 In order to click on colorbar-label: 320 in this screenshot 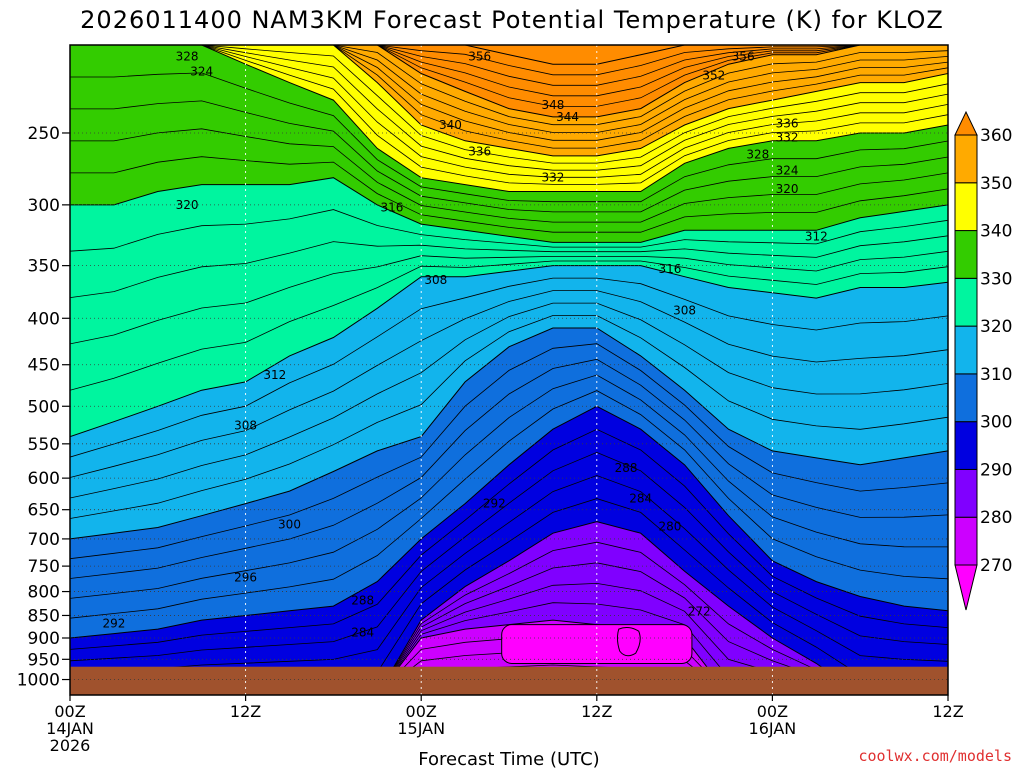, I will do `click(996, 327)`.